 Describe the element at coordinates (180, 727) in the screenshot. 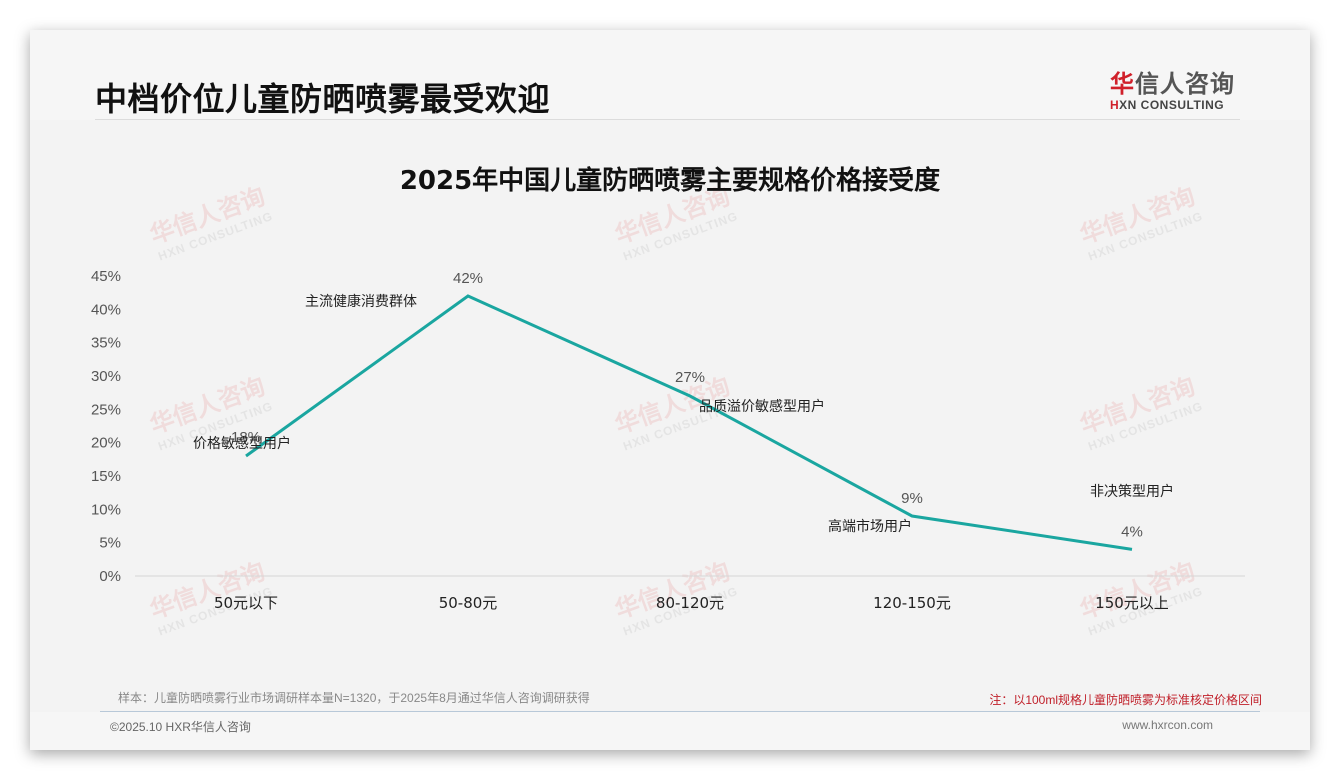

I see `copyright: ©2025.10 HXR华信人咨询` at that location.